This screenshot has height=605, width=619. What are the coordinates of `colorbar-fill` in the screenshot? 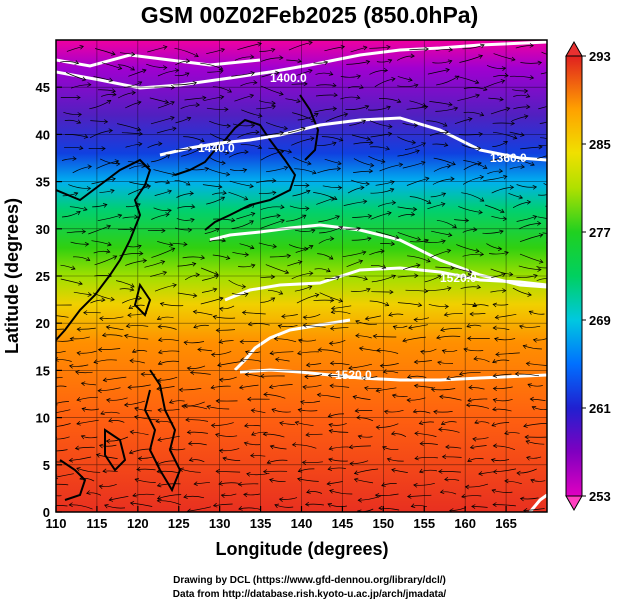 It's located at (574, 276).